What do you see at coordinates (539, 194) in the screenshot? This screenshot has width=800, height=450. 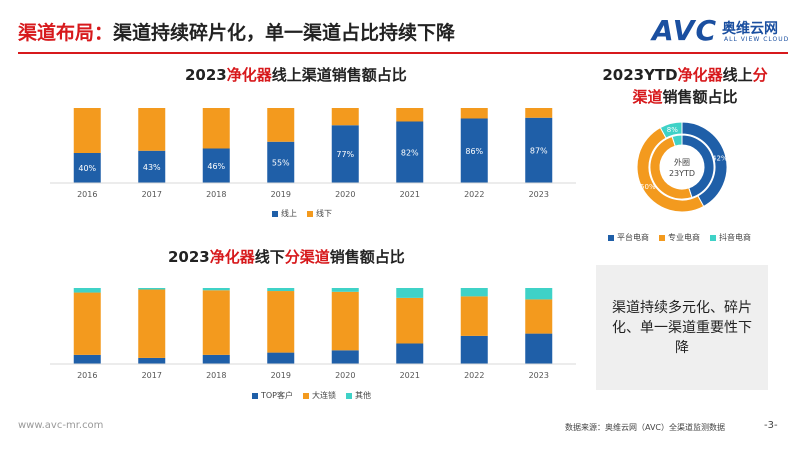 I see `online-tick-label-2023: 2023` at bounding box center [539, 194].